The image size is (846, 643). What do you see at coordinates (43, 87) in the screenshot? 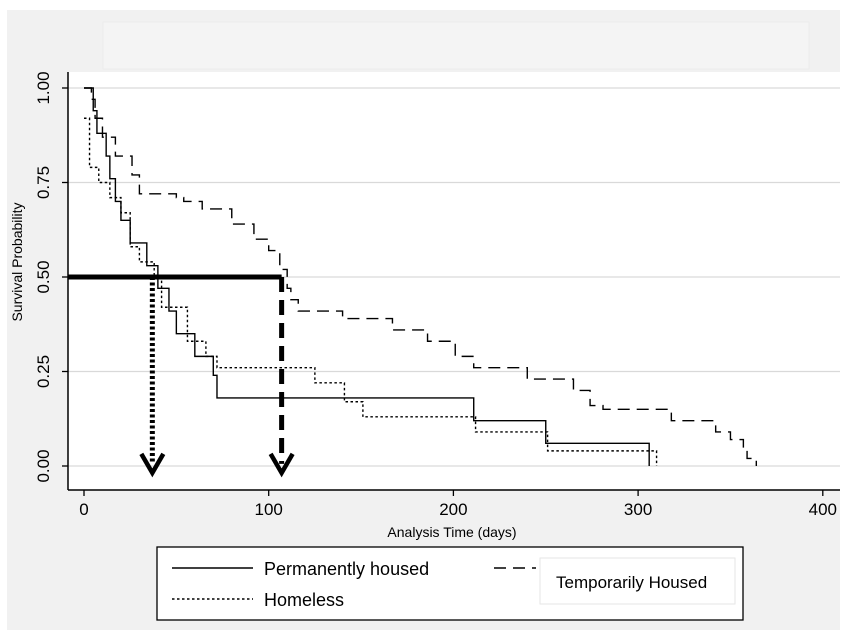
I see `y-tick-label: 1.00` at bounding box center [43, 87].